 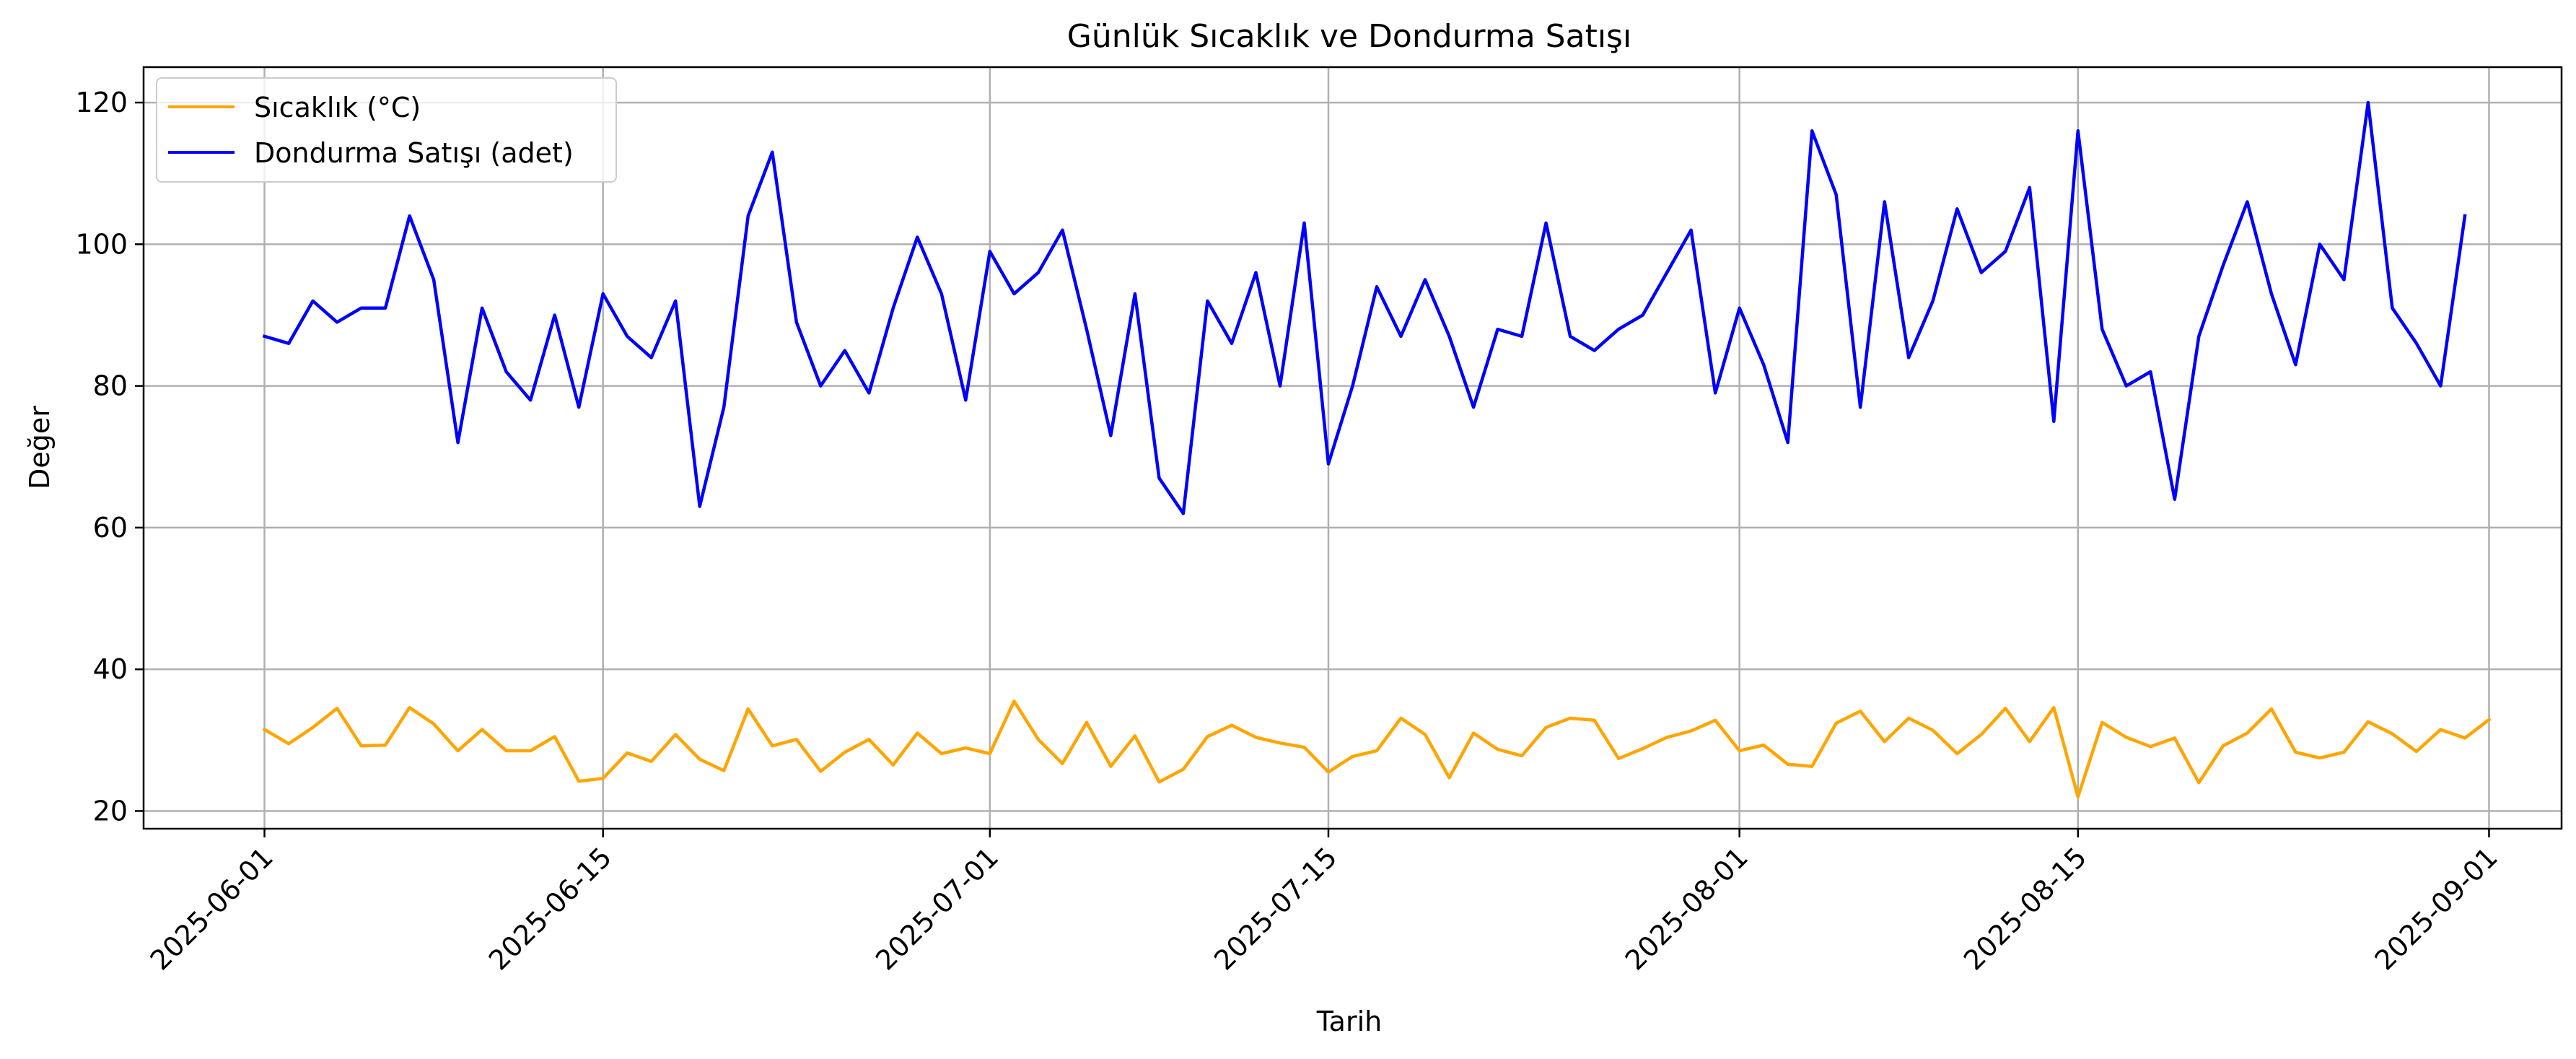 I want to click on legend-label-temperature: Sıcaklık (°C), so click(x=337, y=107).